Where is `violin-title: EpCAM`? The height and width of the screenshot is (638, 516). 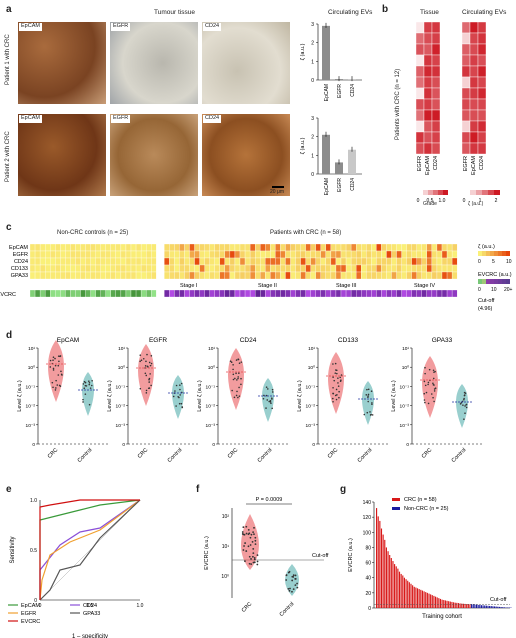
violin-title: EpCAM is located at coordinates (68, 340).